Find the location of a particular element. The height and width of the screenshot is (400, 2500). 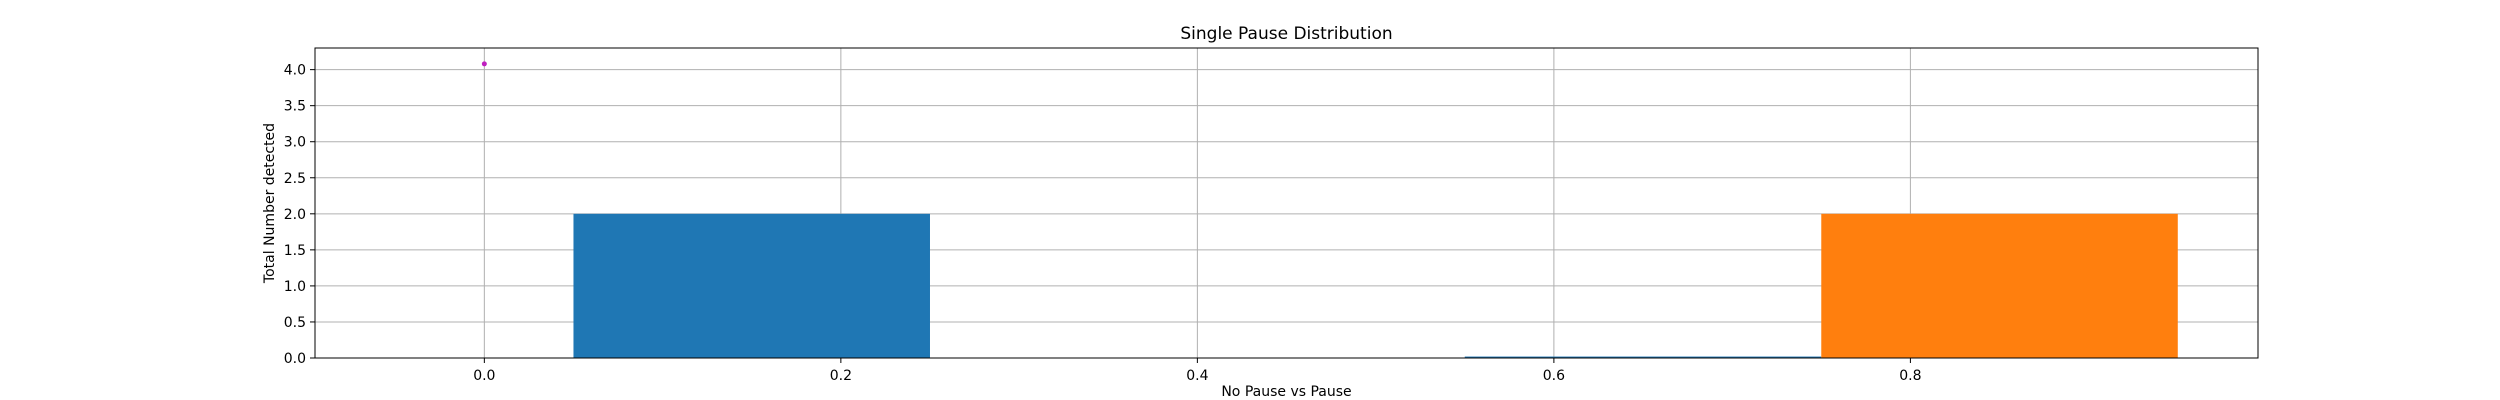

points is located at coordinates (484, 64).